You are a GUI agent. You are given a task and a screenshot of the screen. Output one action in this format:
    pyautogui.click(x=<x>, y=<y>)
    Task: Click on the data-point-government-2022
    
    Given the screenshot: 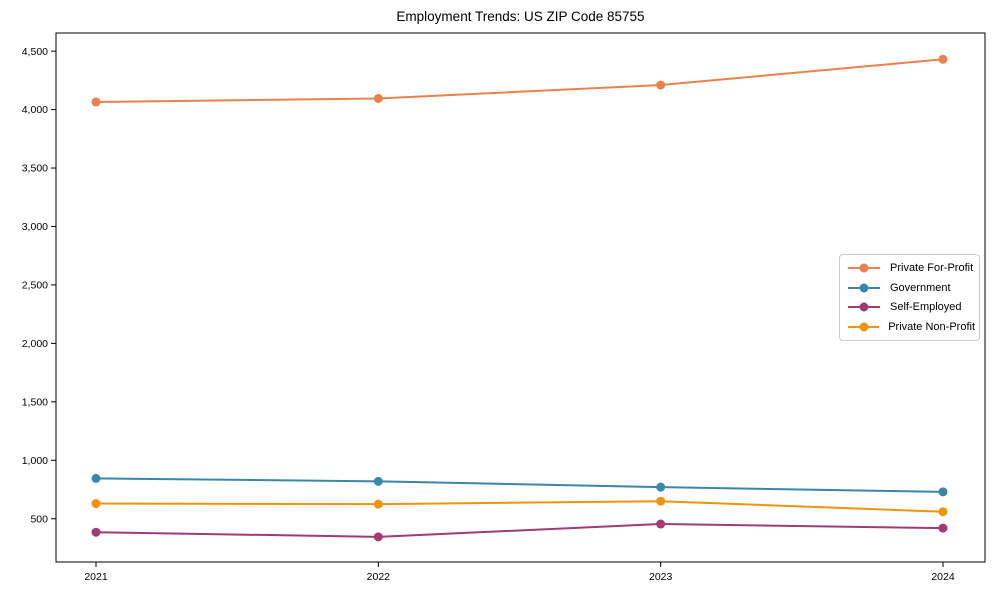 What is the action you would take?
    pyautogui.click(x=378, y=481)
    